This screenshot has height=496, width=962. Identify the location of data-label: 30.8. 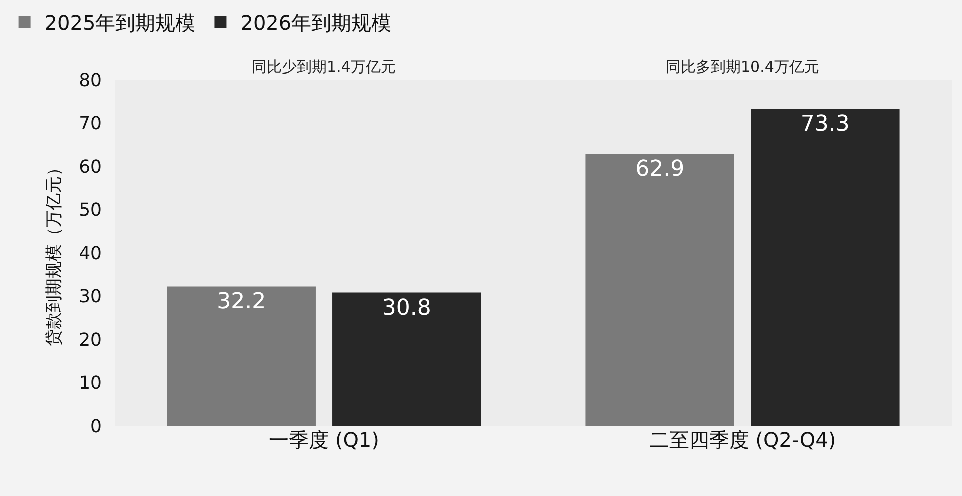
(407, 308).